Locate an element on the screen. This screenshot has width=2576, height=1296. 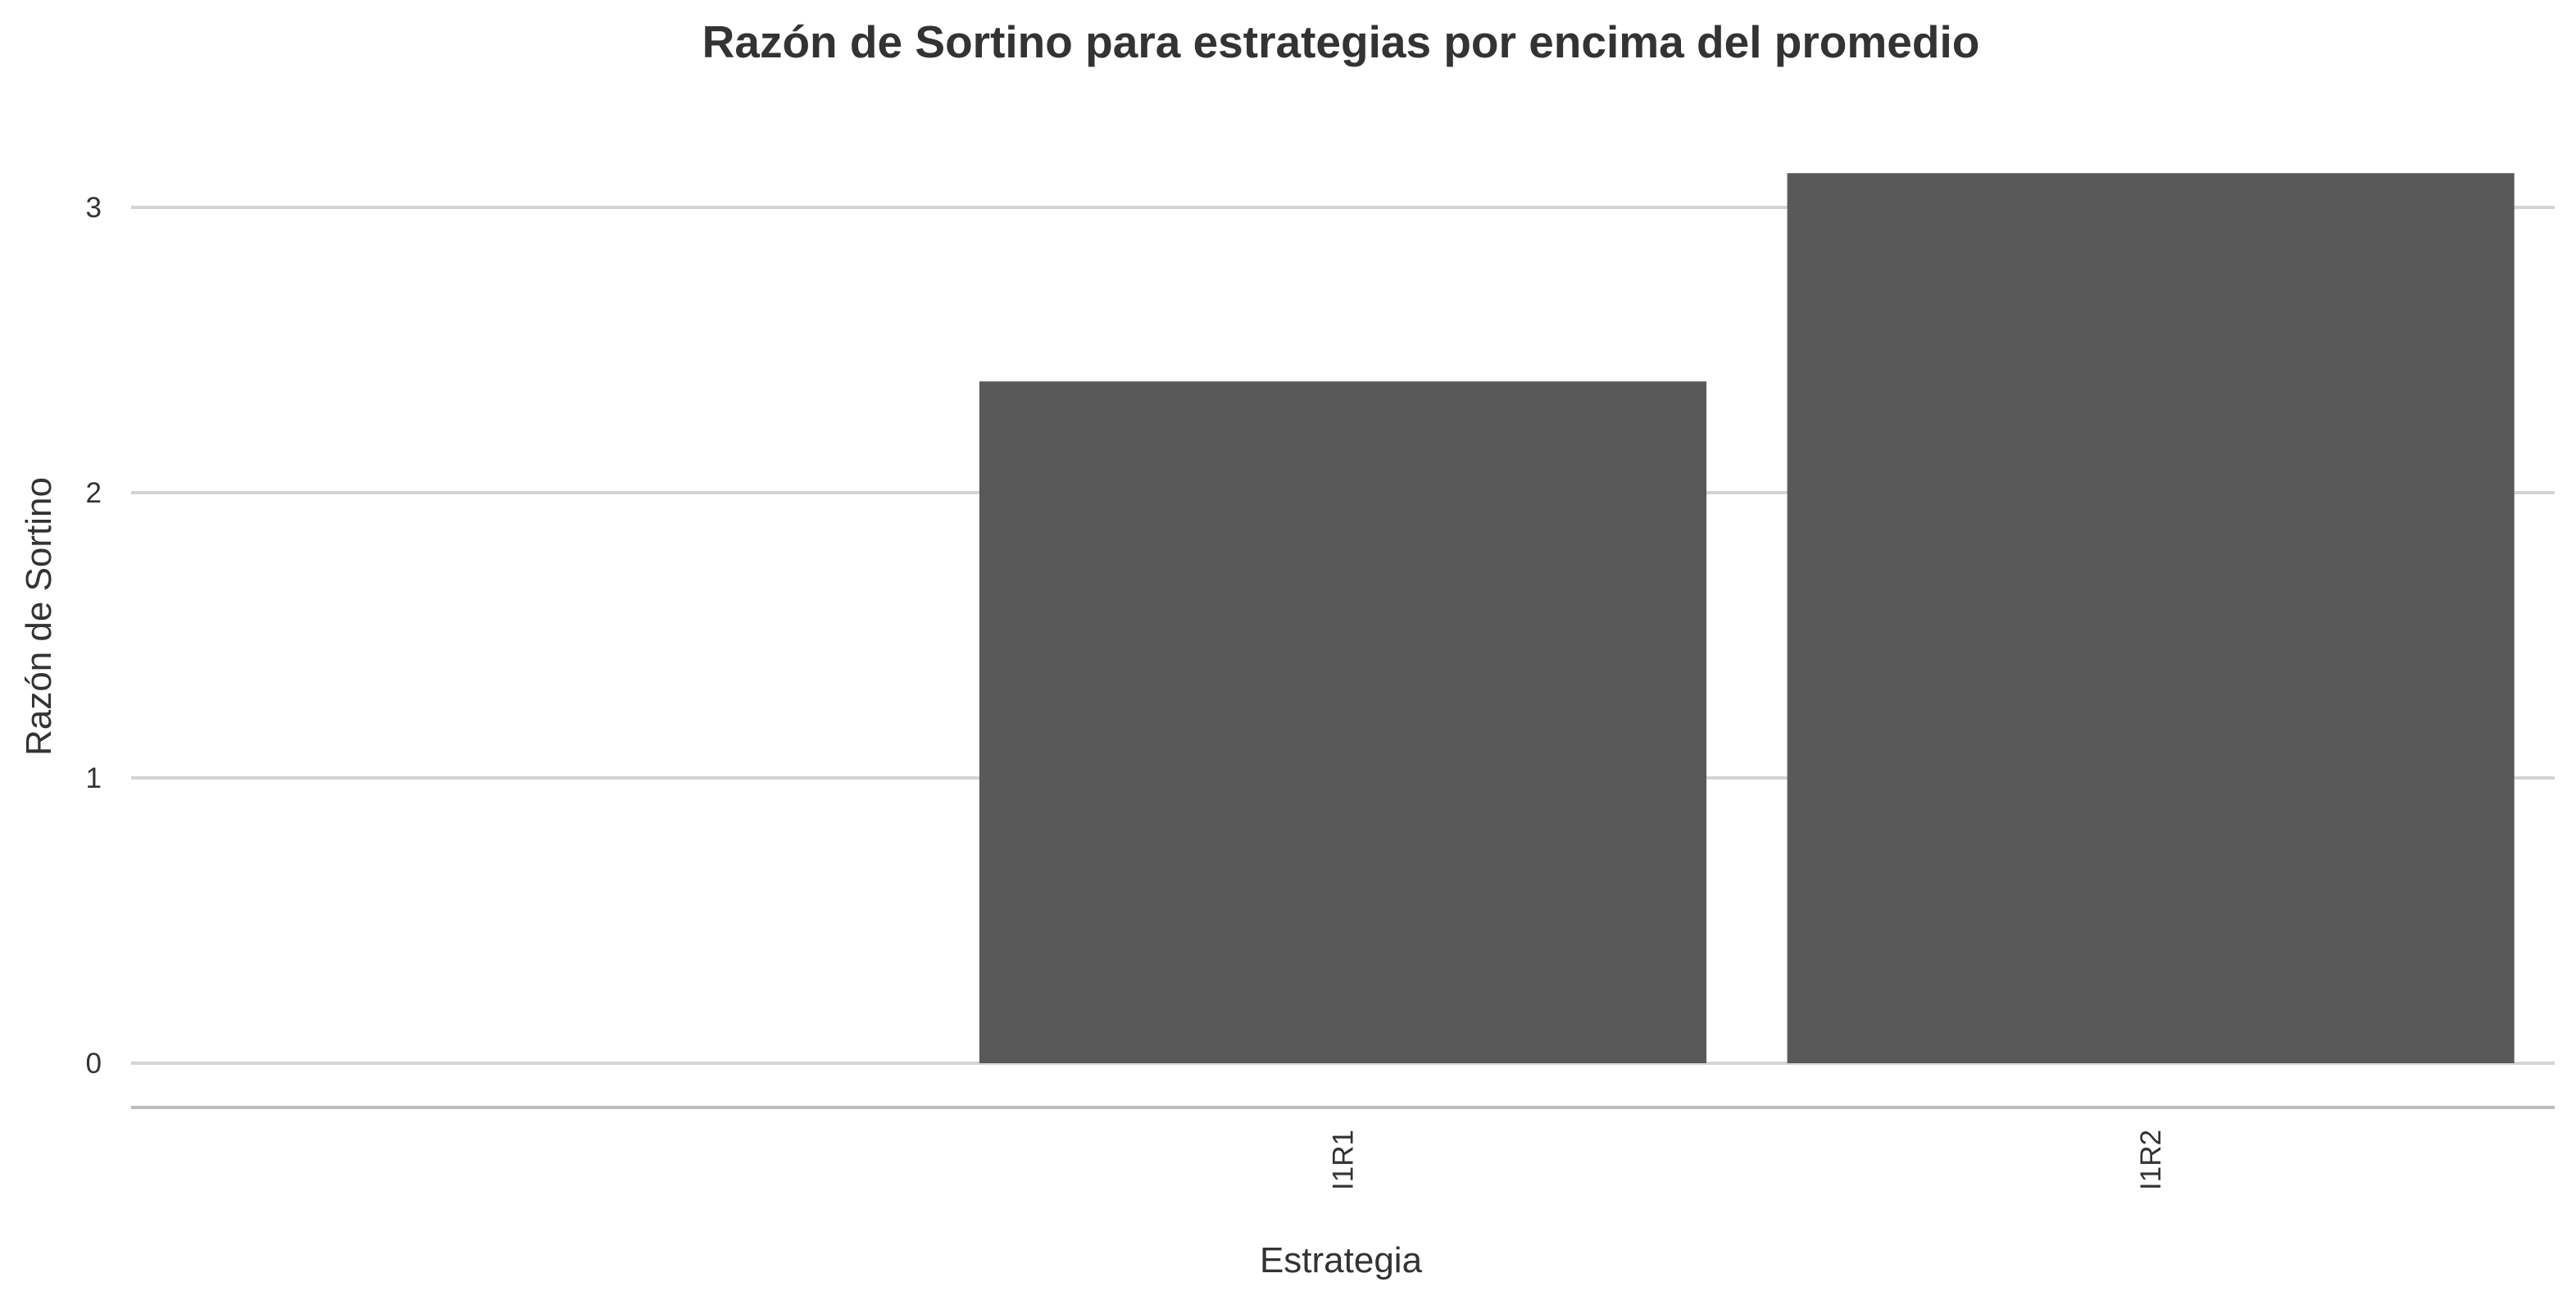
y-axis-title: Razón de Sortino is located at coordinates (39, 616).